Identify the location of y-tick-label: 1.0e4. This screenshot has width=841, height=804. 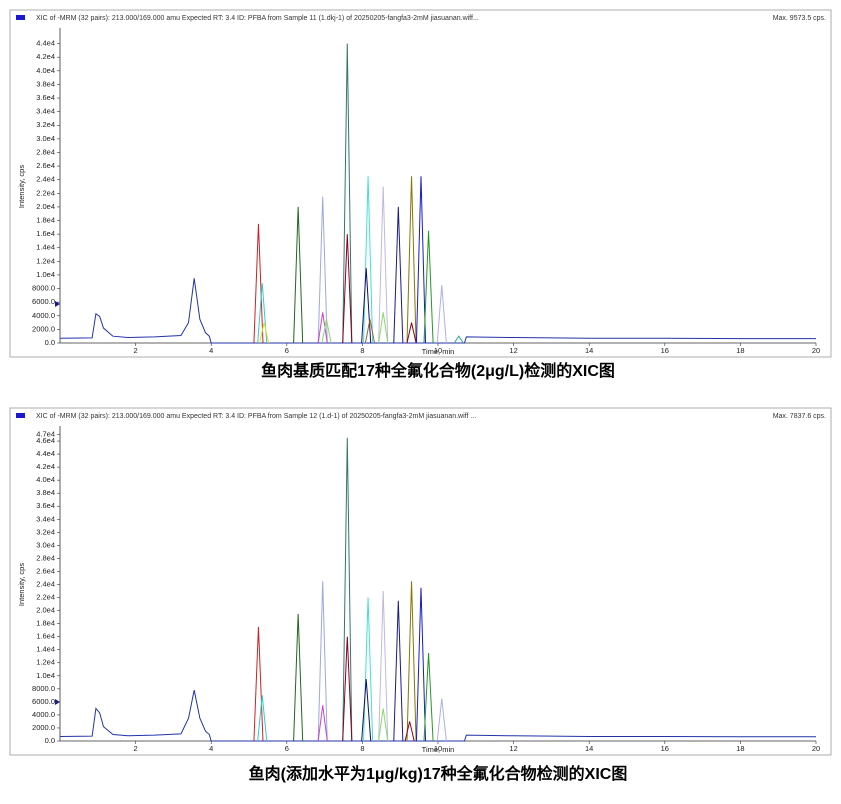
(45, 274).